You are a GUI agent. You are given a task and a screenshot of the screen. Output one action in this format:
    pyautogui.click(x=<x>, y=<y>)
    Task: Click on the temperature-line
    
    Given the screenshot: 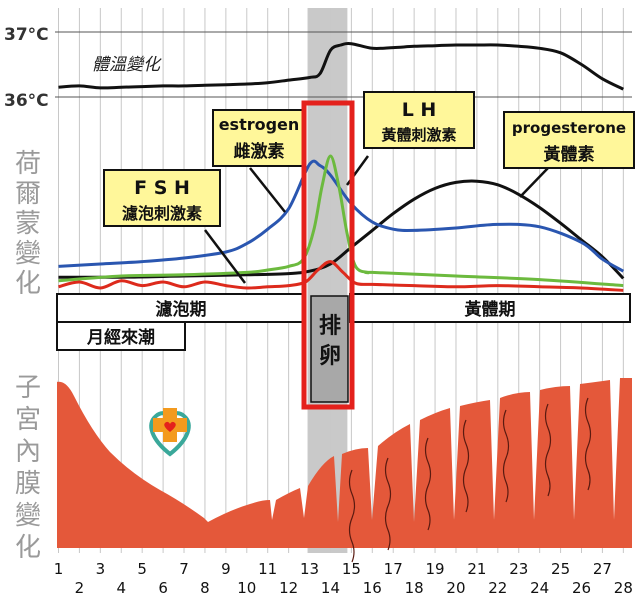 What is the action you would take?
    pyautogui.click(x=341, y=66)
    